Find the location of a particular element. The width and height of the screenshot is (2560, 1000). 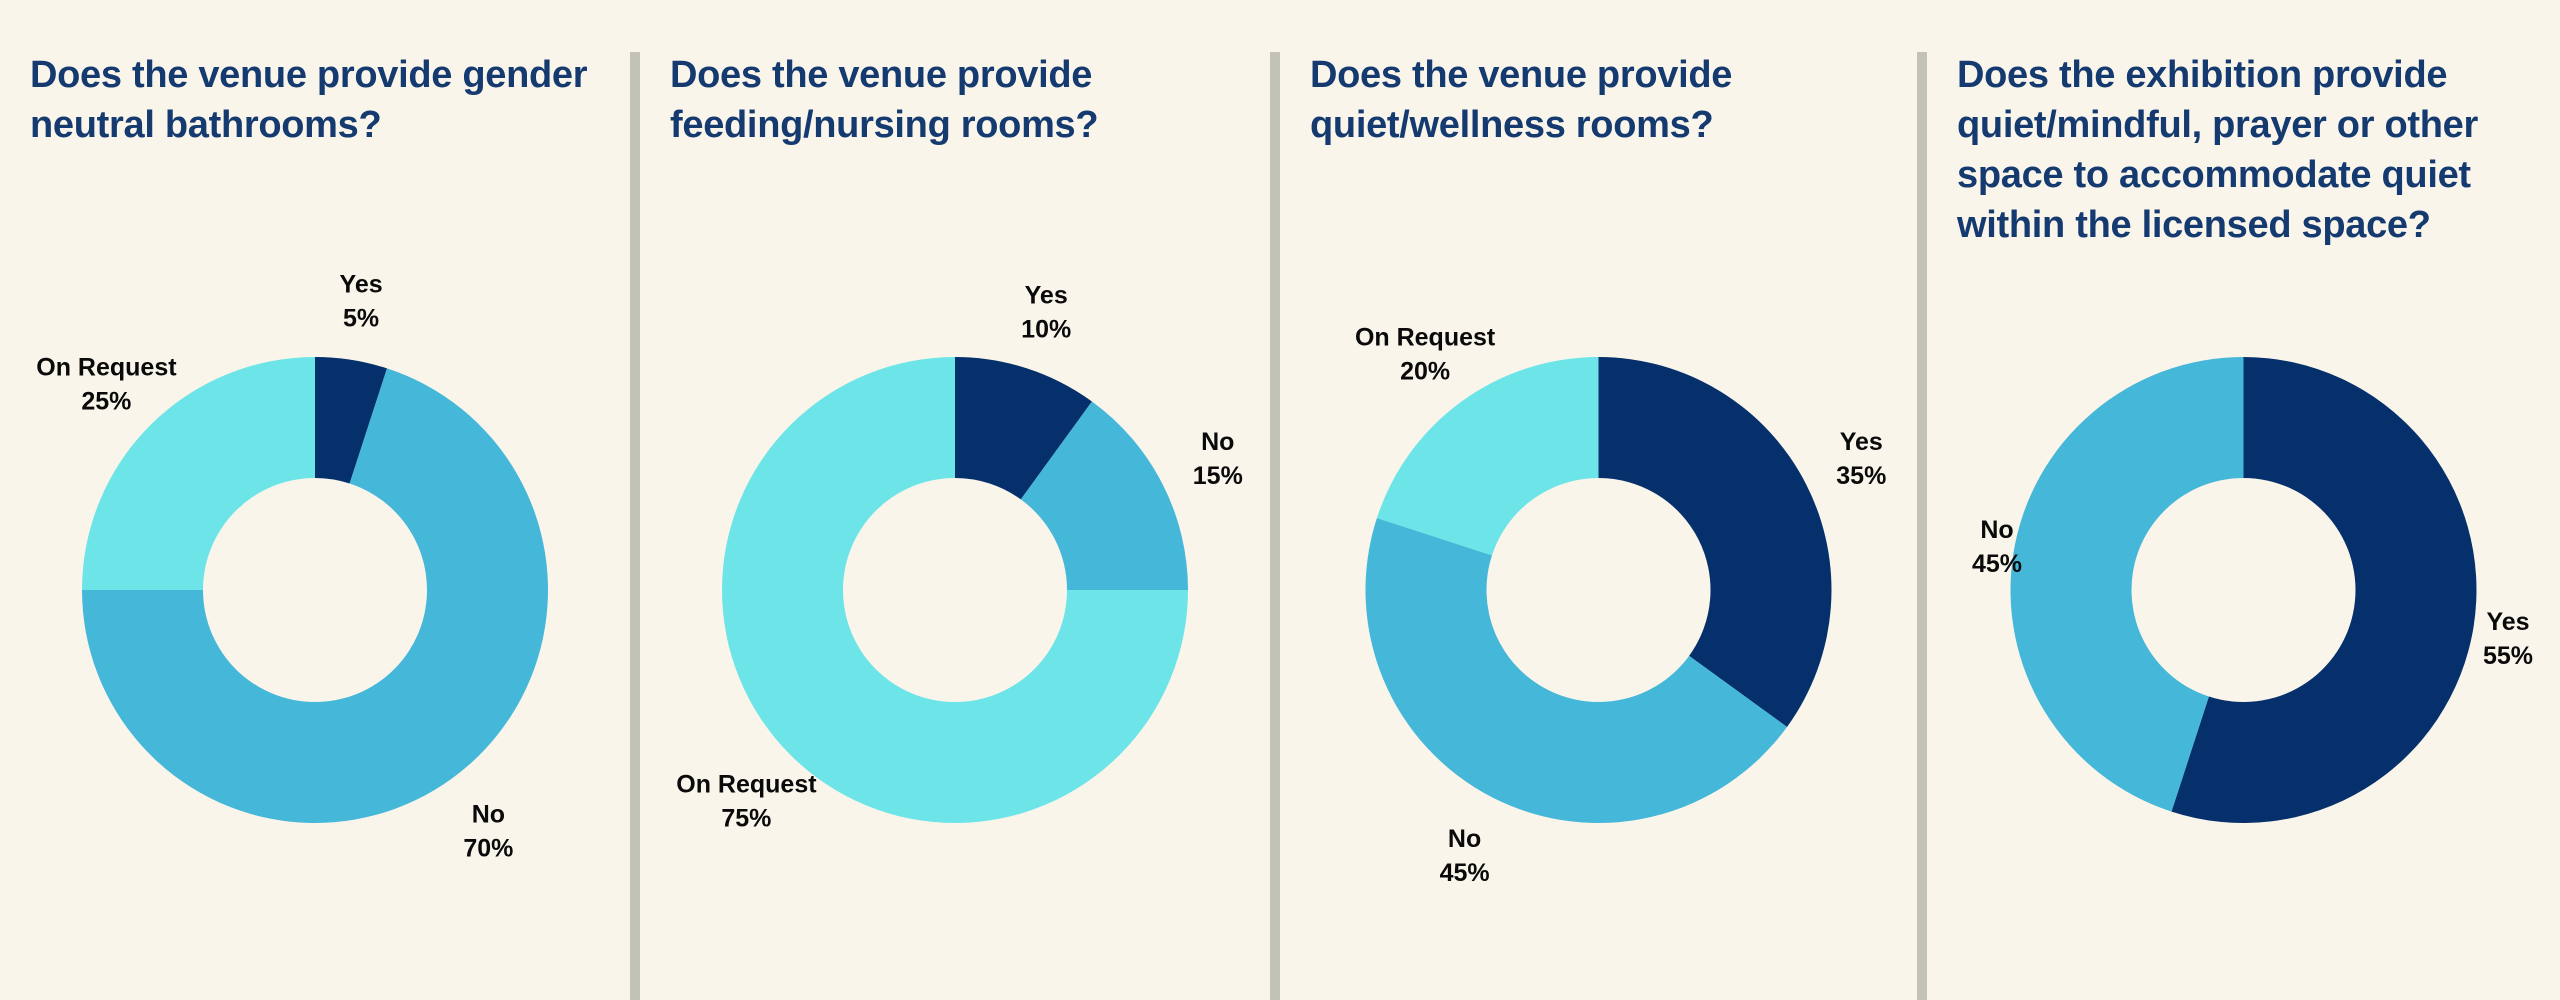

slice-label: On Request 75% is located at coordinates (746, 802).